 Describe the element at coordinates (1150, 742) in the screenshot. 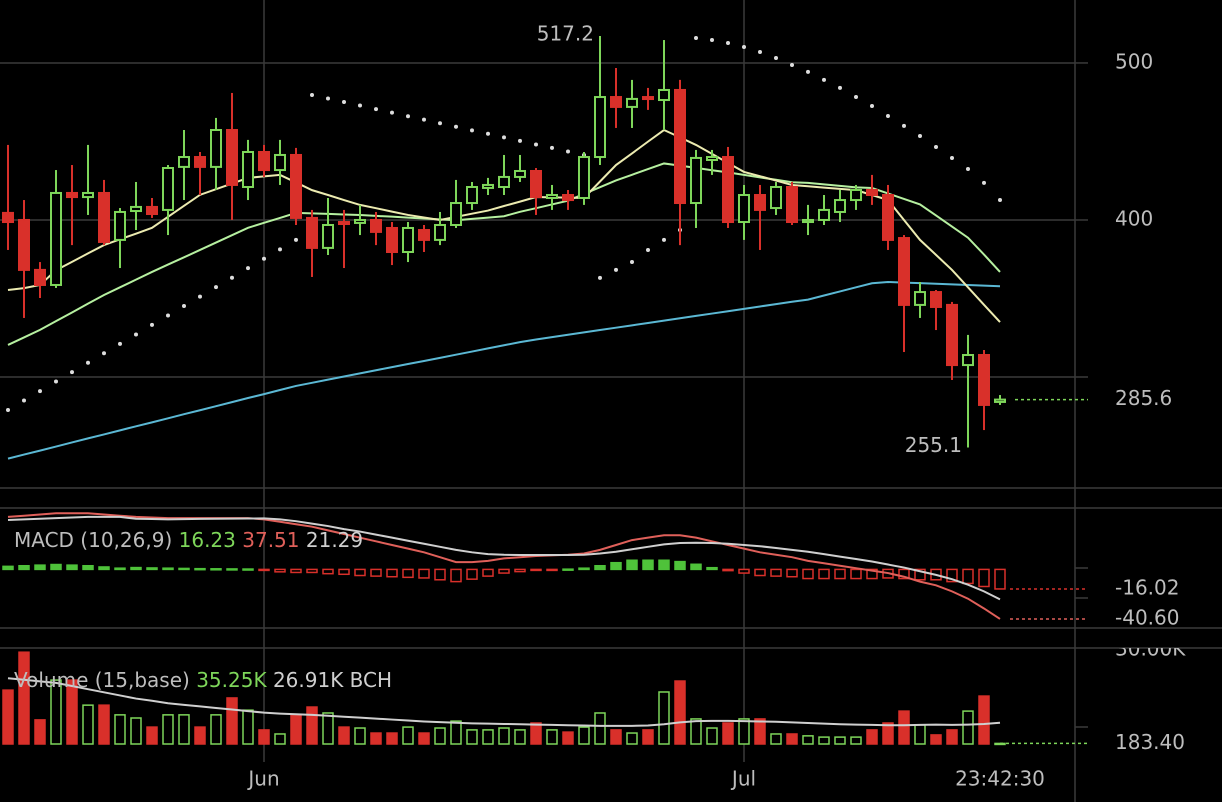

I see `last-value-label: 183.40` at that location.